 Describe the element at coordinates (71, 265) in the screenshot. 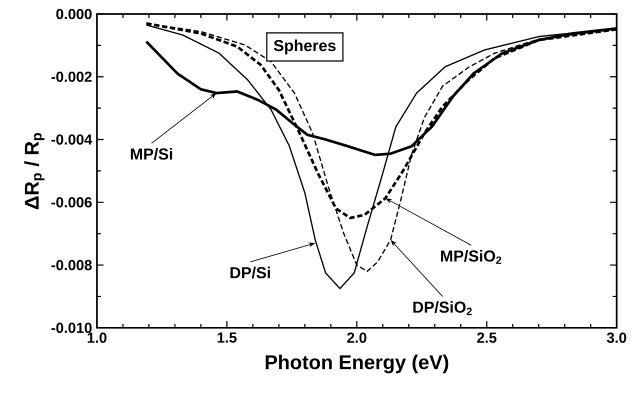

I see `y-tick-label: -0.008` at that location.